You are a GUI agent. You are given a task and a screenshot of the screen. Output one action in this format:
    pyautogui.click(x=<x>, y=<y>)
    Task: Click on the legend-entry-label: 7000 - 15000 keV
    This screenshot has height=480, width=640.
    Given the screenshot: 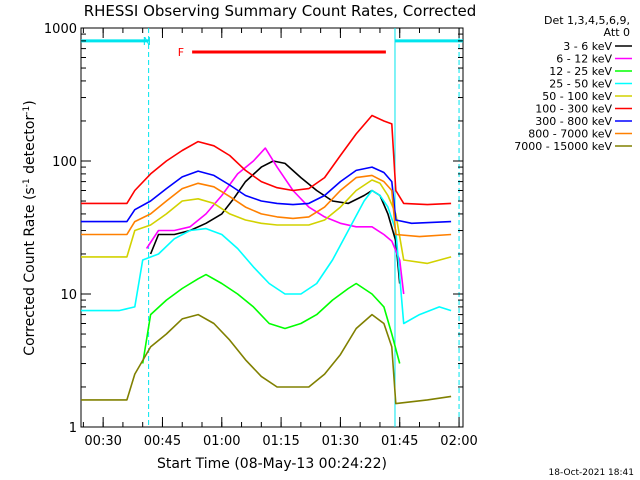 What is the action you would take?
    pyautogui.click(x=563, y=146)
    